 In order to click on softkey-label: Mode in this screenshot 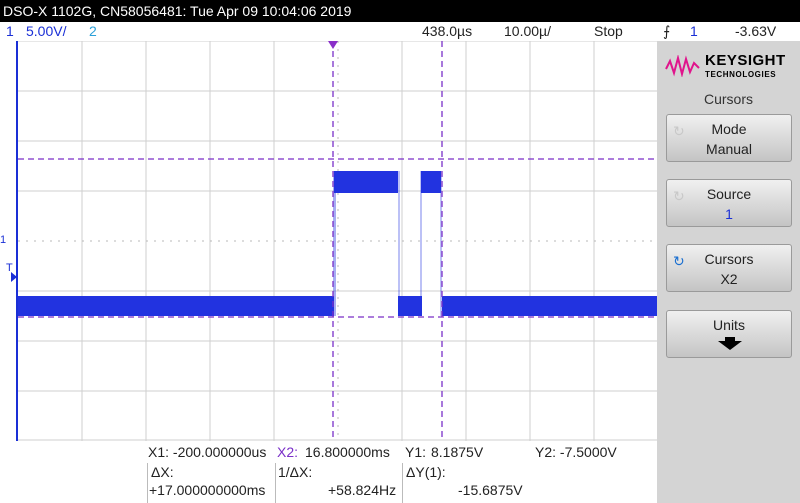, I will do `click(729, 129)`.